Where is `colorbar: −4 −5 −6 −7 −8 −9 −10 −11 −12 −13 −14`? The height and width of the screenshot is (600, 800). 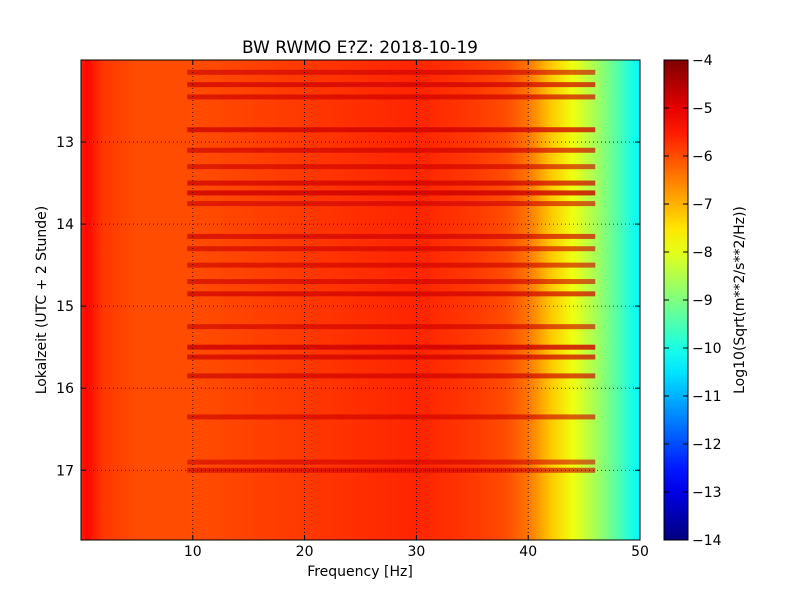
colorbar: −4 −5 −6 −7 −8 −9 −10 −11 −12 −13 −14 is located at coordinates (692, 301).